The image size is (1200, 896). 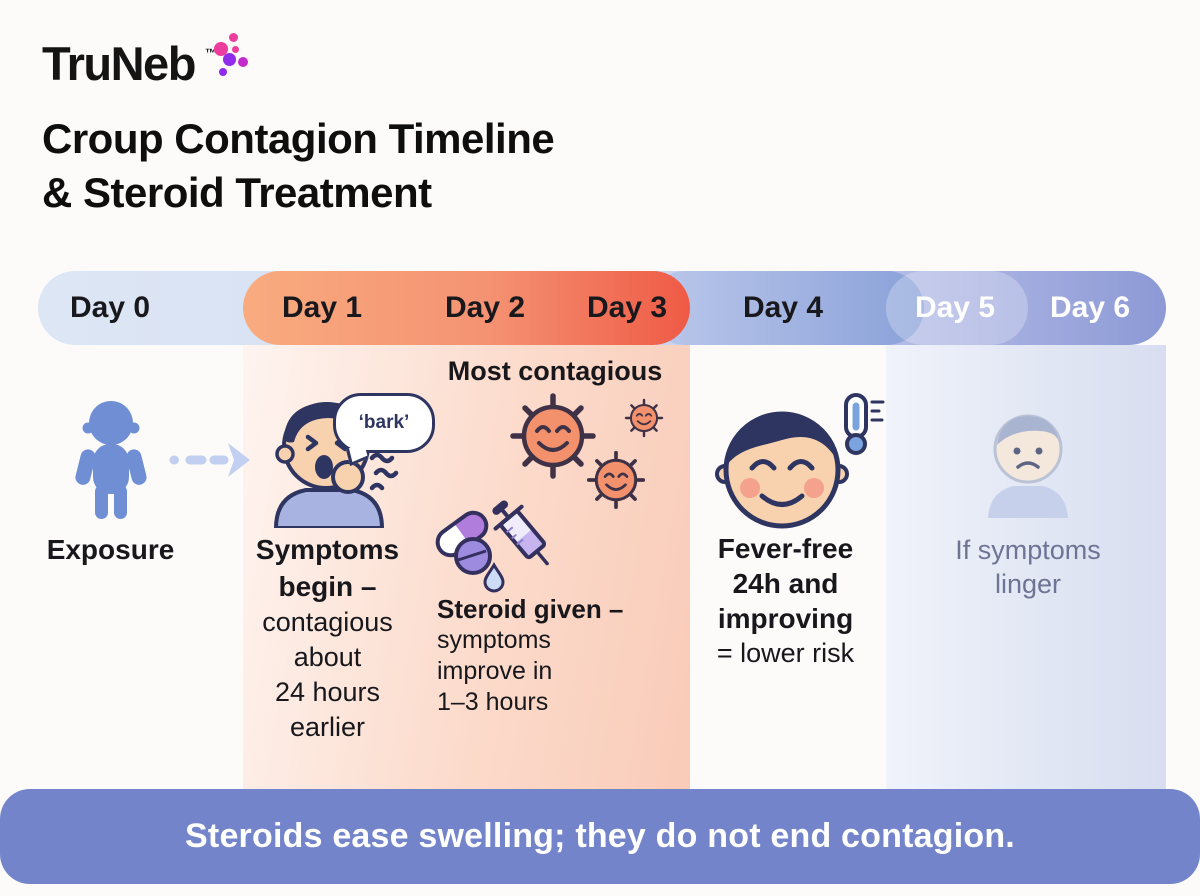 What do you see at coordinates (327, 727) in the screenshot?
I see `text-line: earlier` at bounding box center [327, 727].